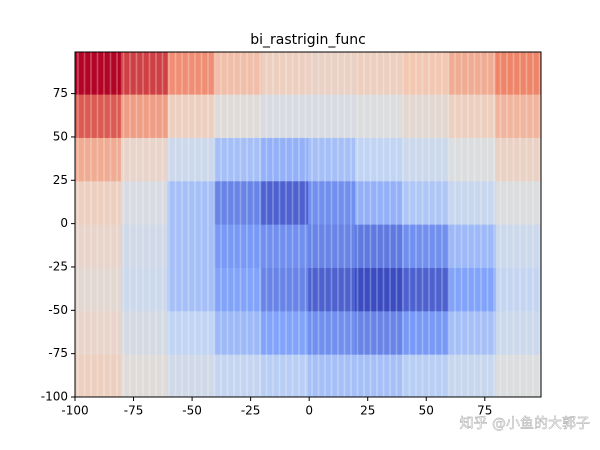 This screenshot has width=600, height=450. What do you see at coordinates (484, 411) in the screenshot?
I see `x-tick-label: 75` at bounding box center [484, 411].